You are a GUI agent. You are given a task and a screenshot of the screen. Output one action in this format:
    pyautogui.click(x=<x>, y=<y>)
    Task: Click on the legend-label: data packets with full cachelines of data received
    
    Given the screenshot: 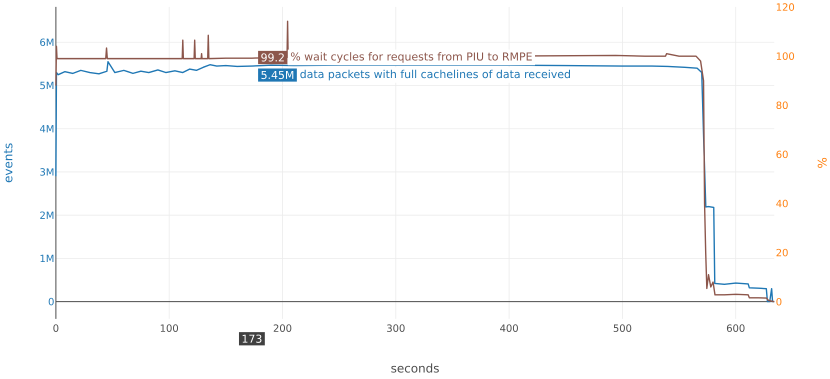 What is the action you would take?
    pyautogui.click(x=435, y=74)
    